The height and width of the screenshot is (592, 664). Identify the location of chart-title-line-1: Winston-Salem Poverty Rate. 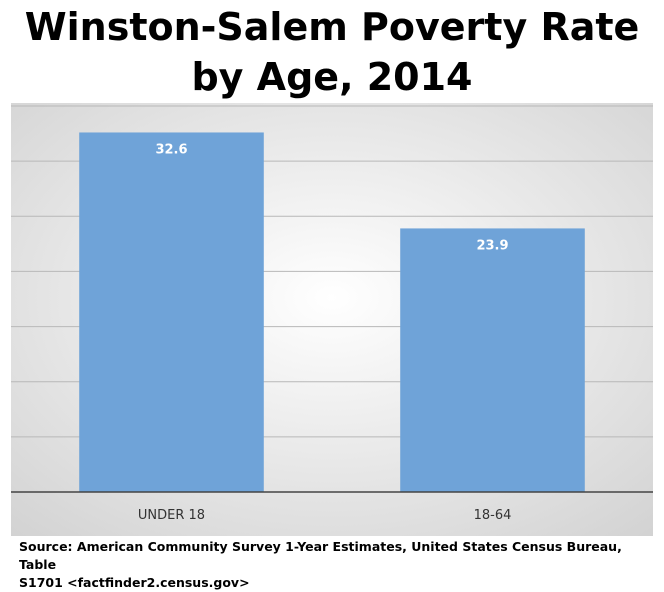
(332, 27).